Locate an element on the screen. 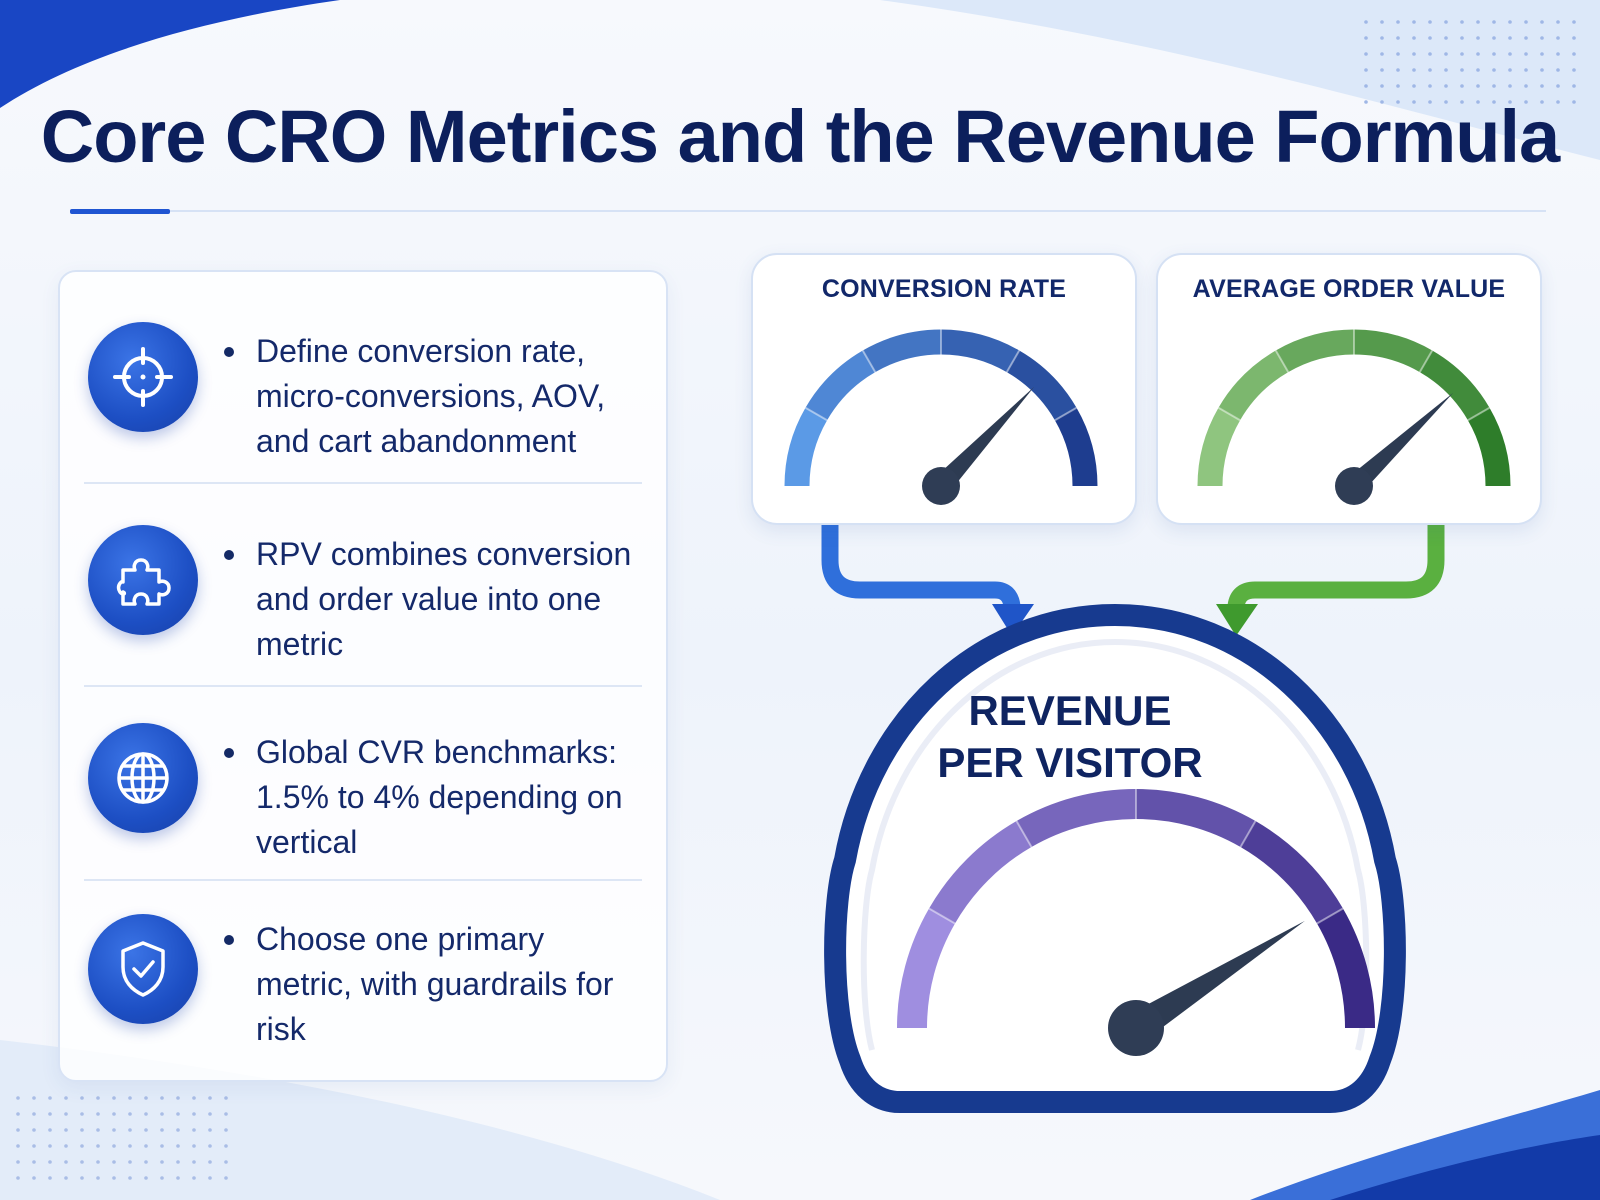 This screenshot has height=1200, width=1600. conversion-rate-gauge is located at coordinates (941, 417).